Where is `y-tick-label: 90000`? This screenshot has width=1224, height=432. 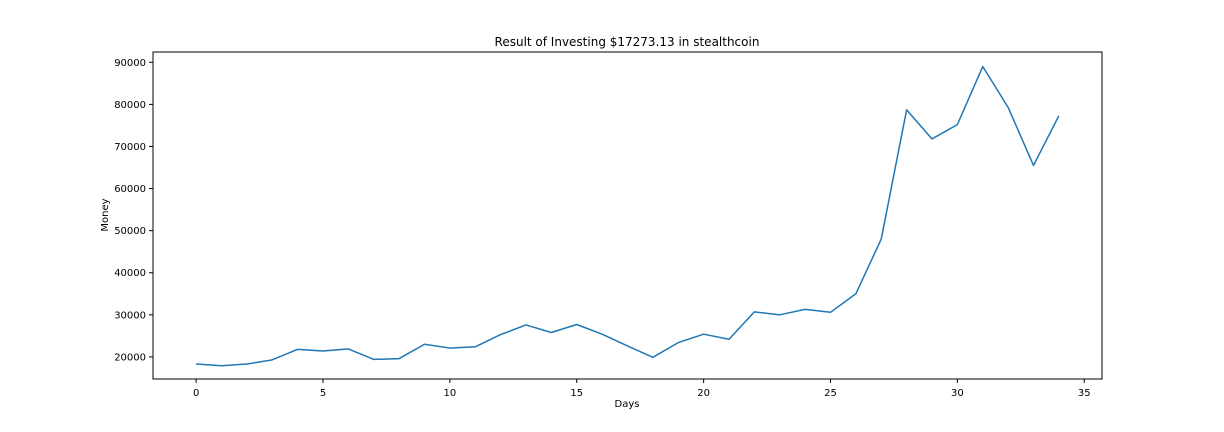
y-tick-label: 90000 is located at coordinates (130, 63).